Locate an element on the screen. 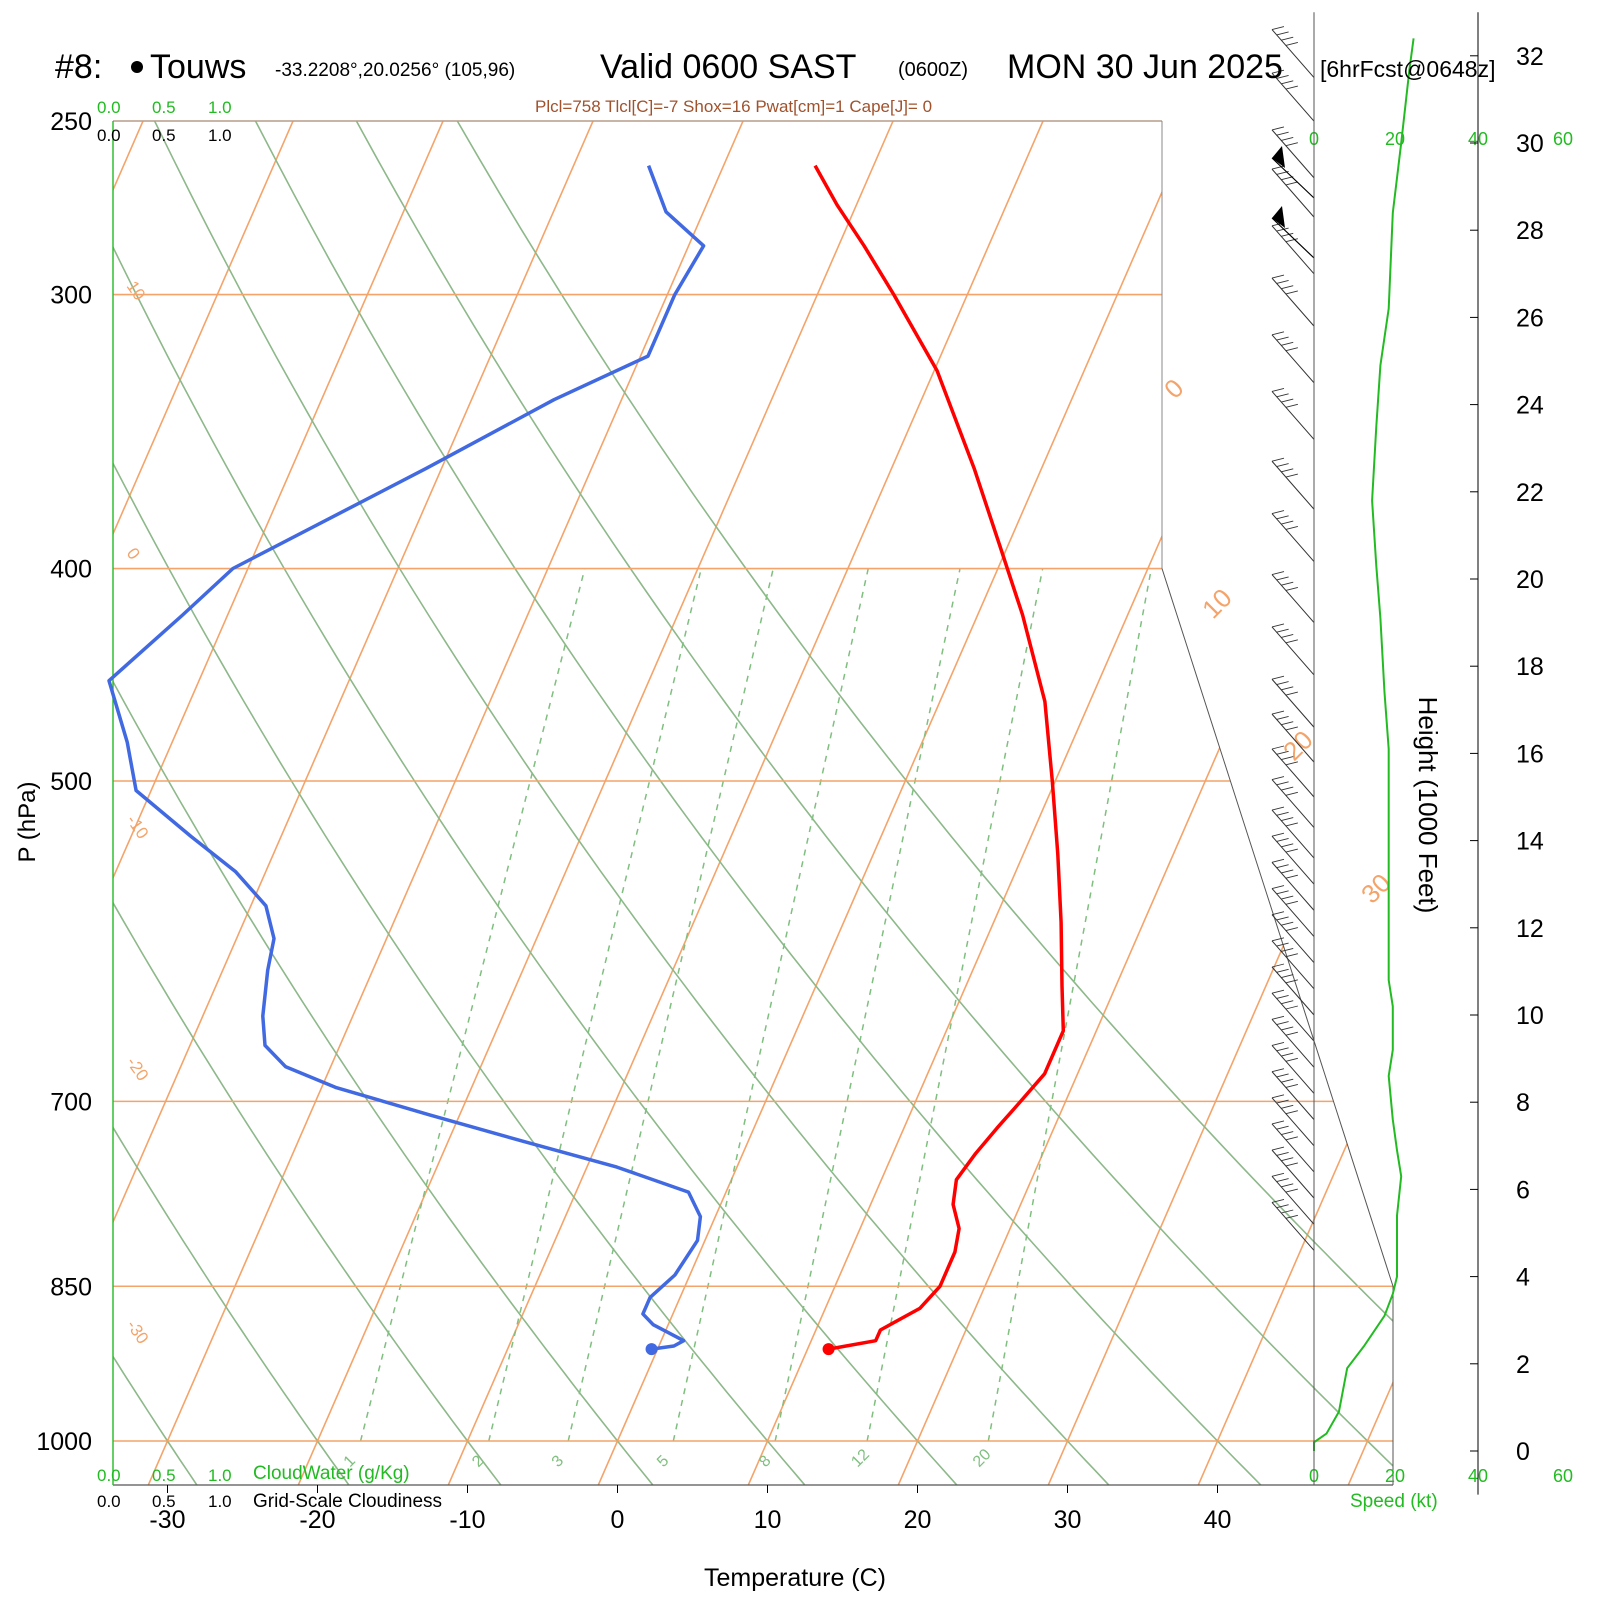 Image resolution: width=1600 pixels, height=1600 pixels. cloudwater-scale-bottom-0: 0.0 is located at coordinates (109, 1475).